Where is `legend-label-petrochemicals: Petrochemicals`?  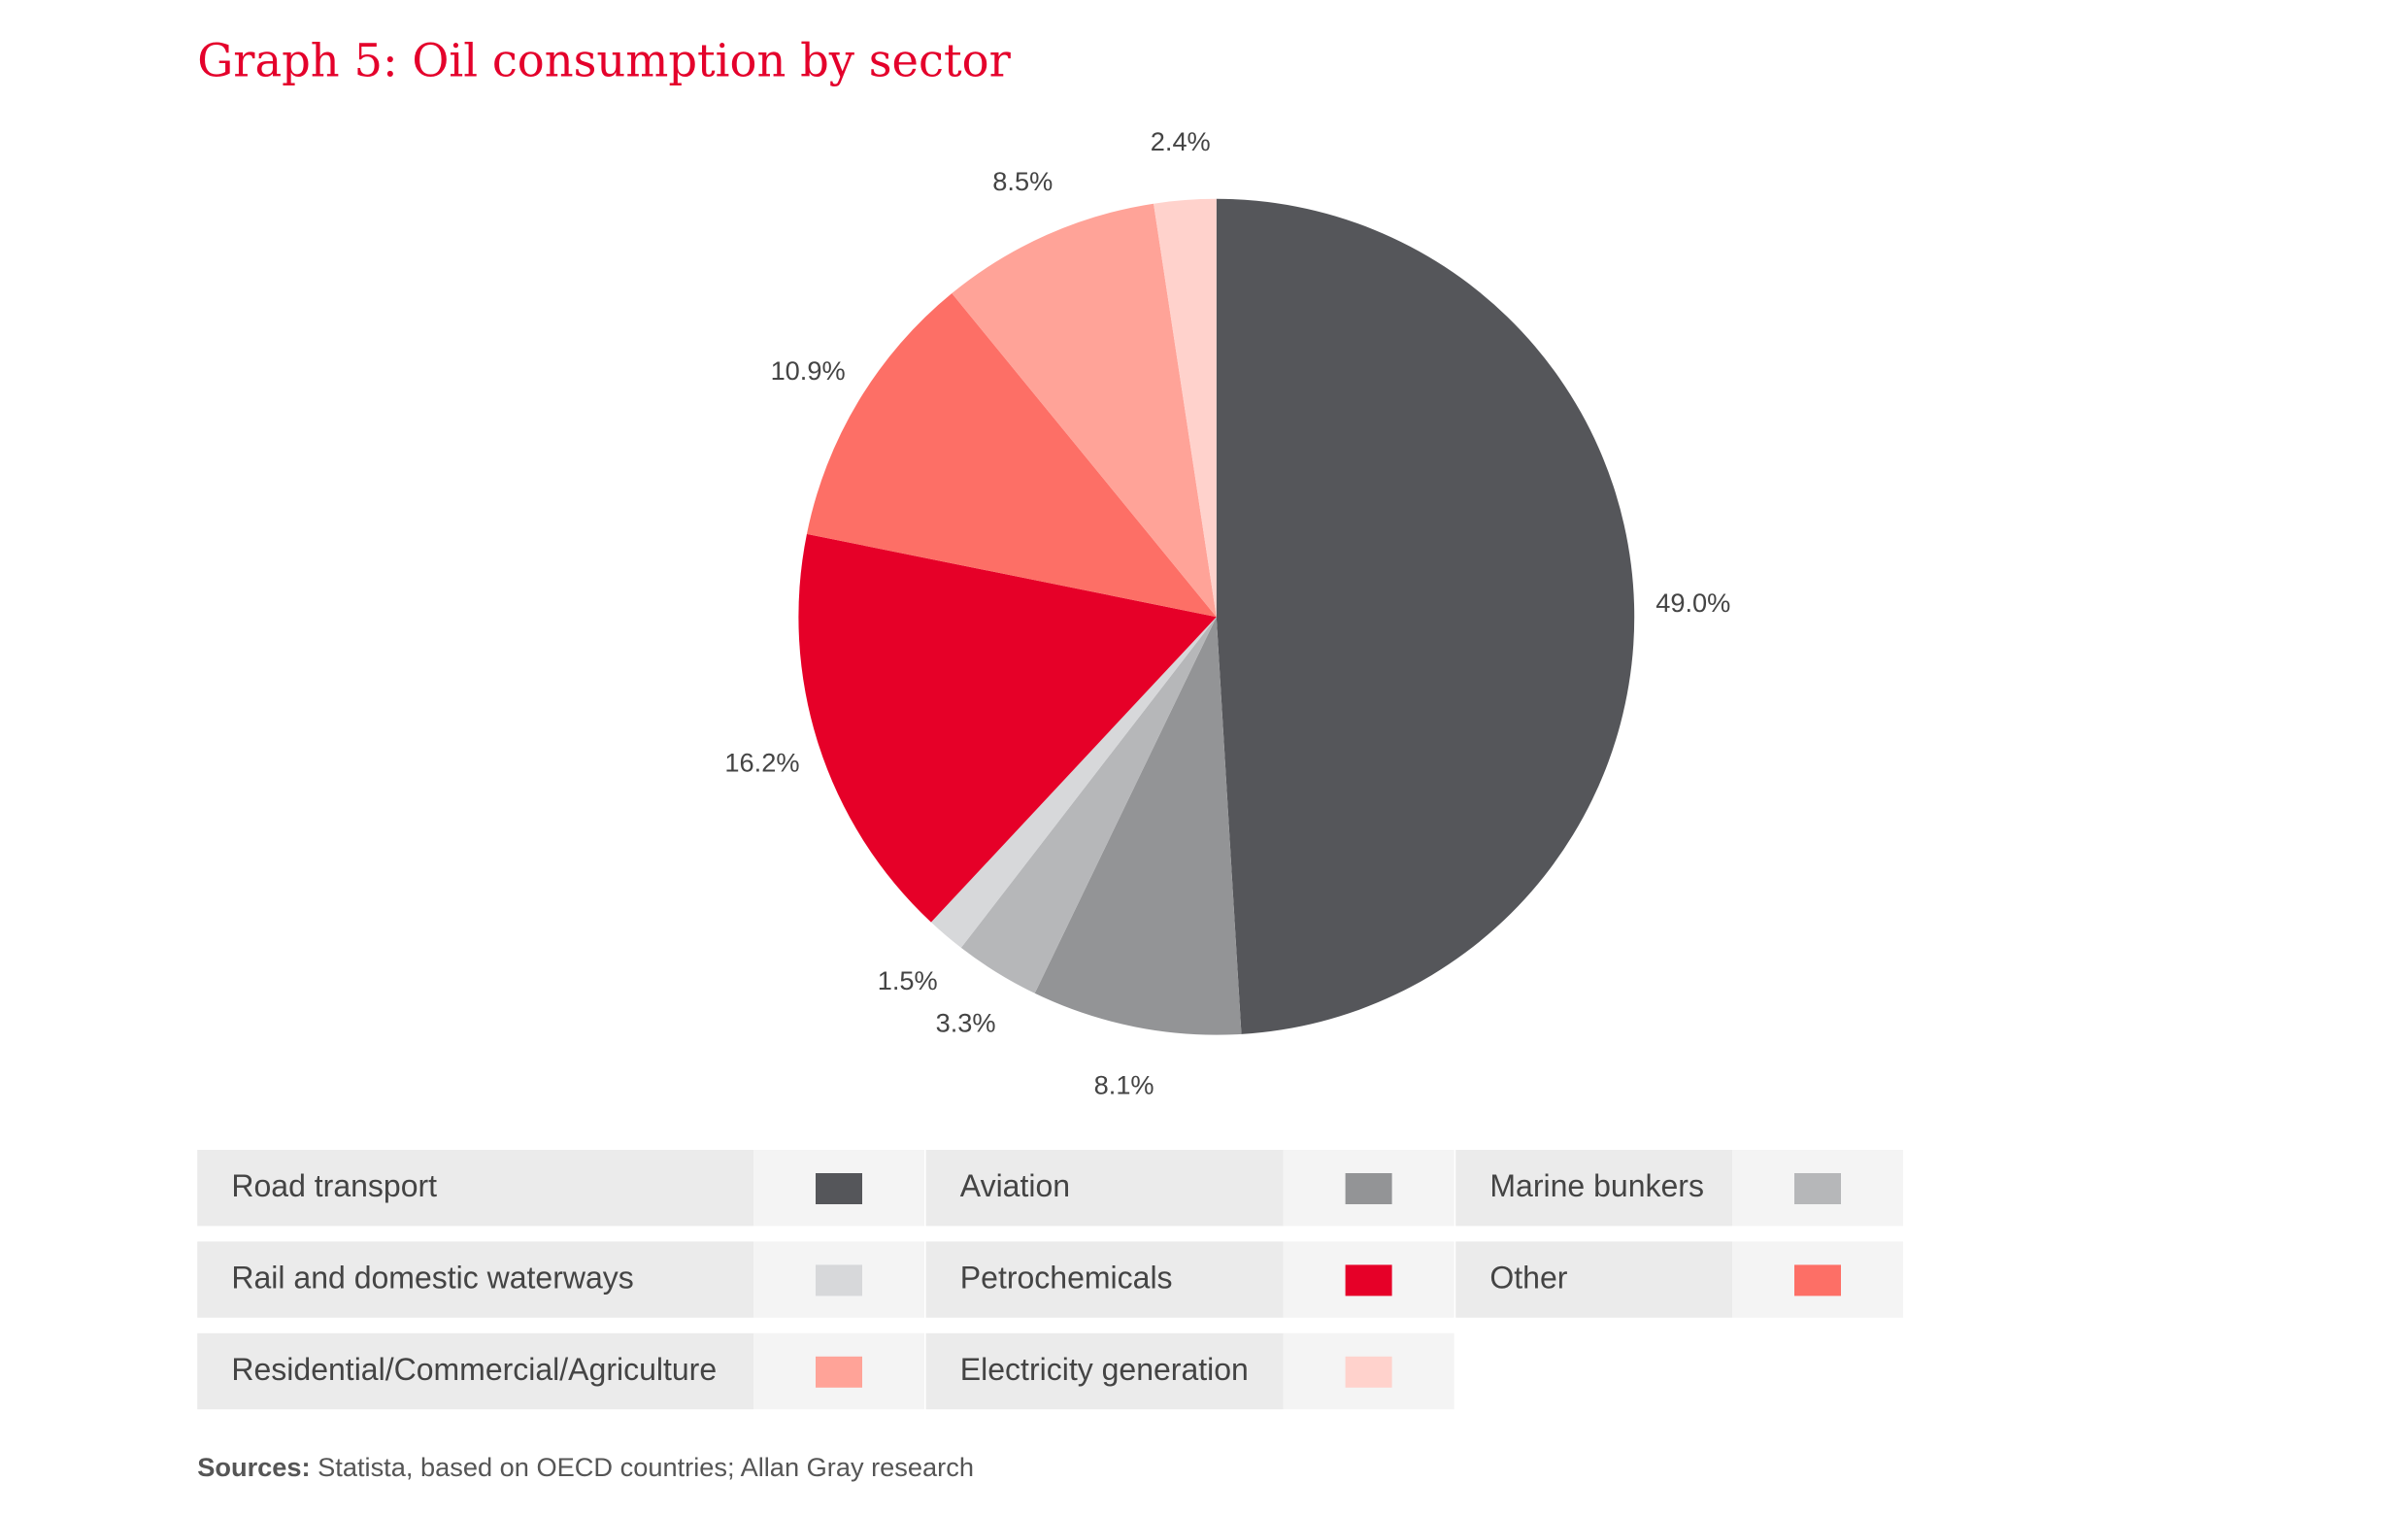
legend-label-petrochemicals: Petrochemicals is located at coordinates (1104, 1279).